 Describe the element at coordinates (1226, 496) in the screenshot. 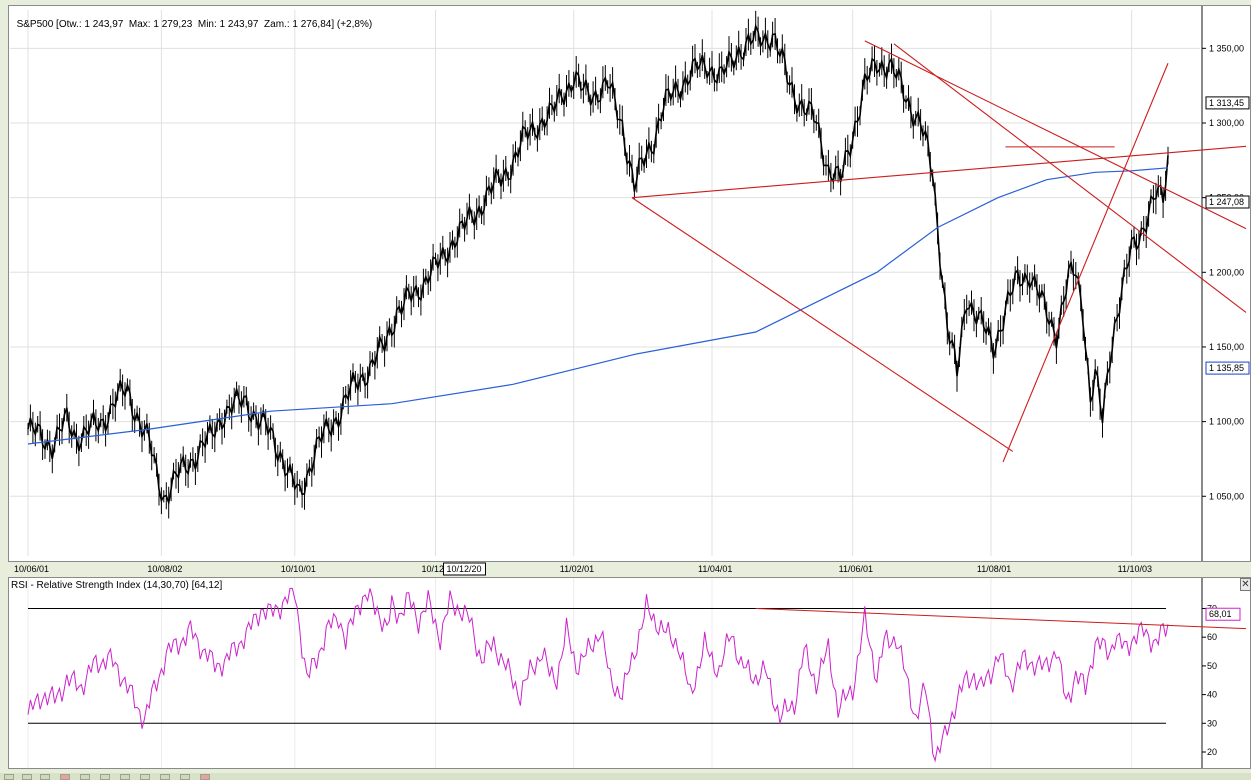

I see `y-tick-label: 1 050,00` at that location.